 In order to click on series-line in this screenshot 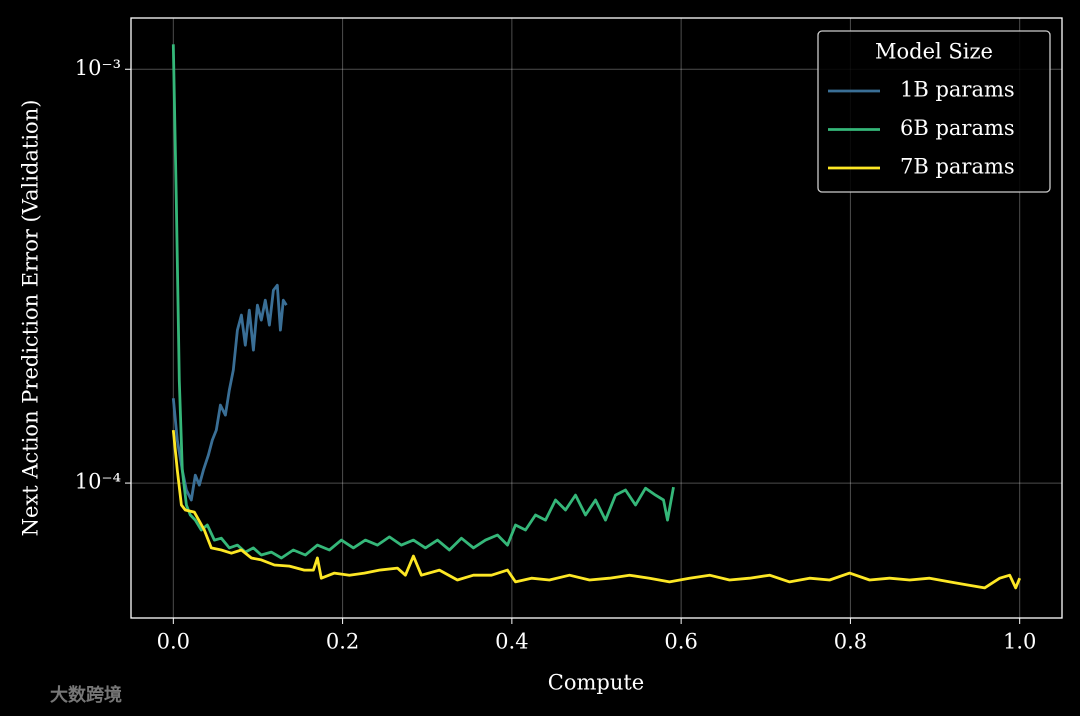, I will do `click(229, 392)`.